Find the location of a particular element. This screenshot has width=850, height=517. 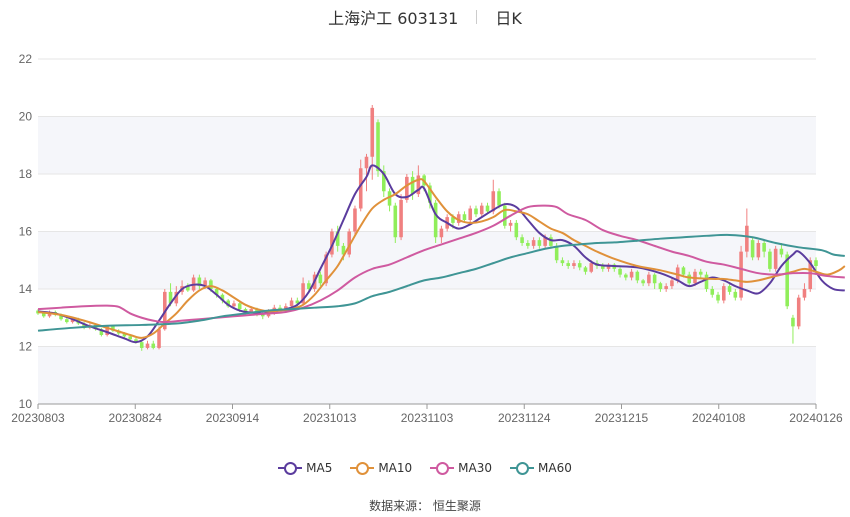

legend-marker-icon is located at coordinates (522, 468).